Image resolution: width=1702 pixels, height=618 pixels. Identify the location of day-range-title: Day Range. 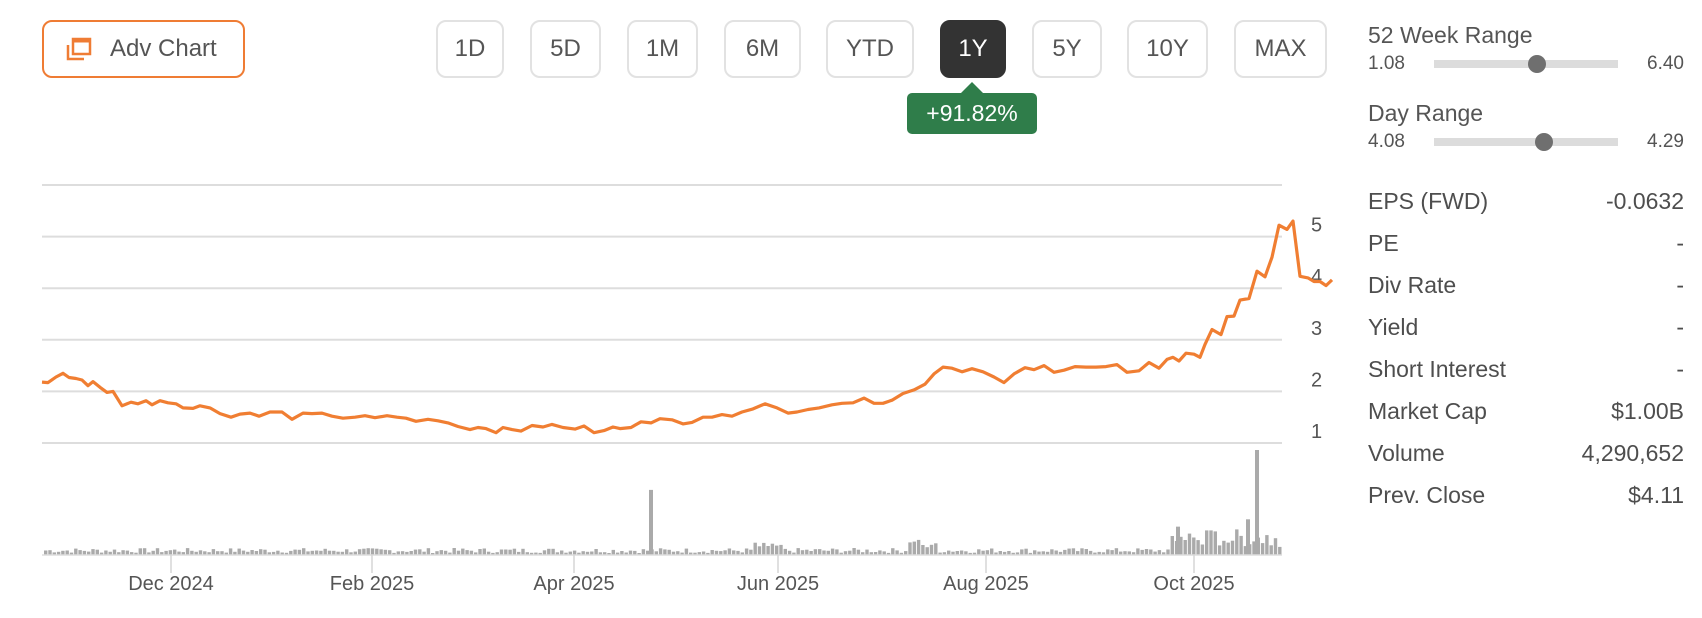
(1426, 113).